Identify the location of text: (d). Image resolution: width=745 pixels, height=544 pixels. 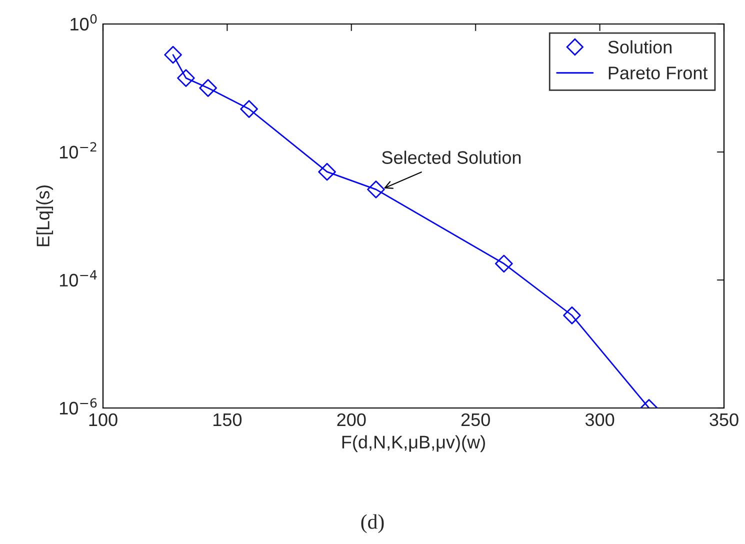
(372, 524).